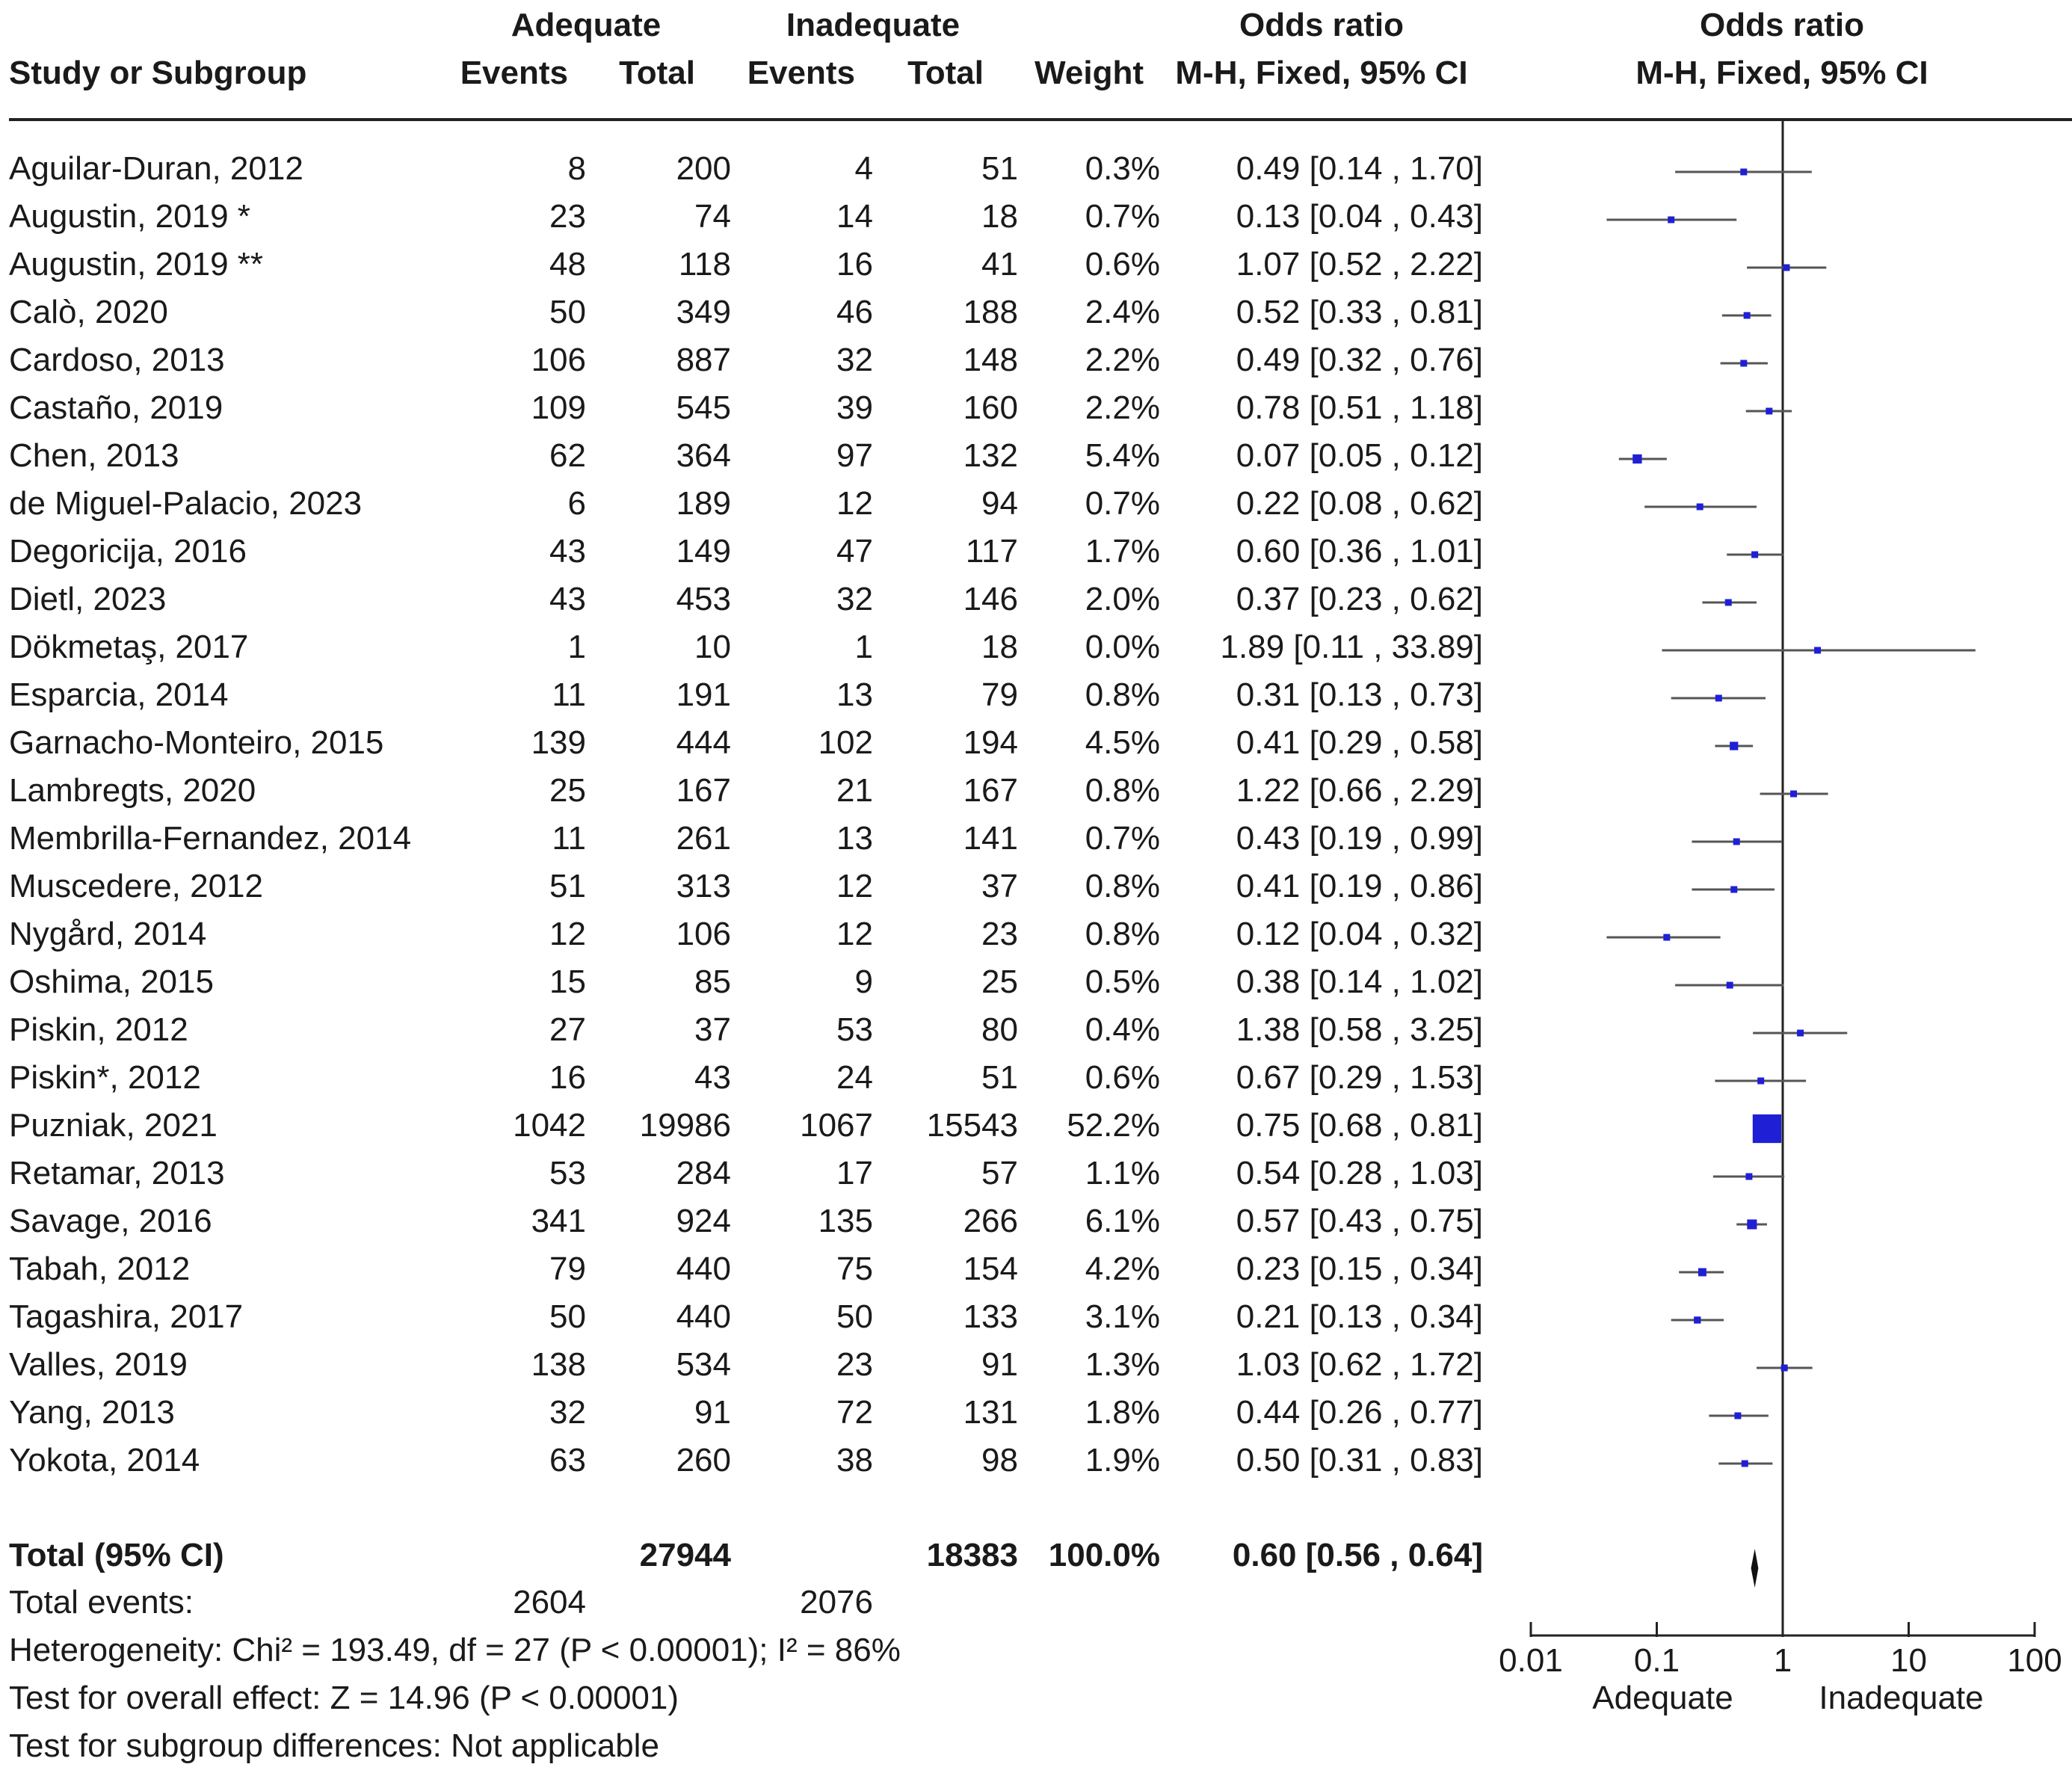 The height and width of the screenshot is (1779, 2072). I want to click on inadequate-events: 23, so click(855, 1364).